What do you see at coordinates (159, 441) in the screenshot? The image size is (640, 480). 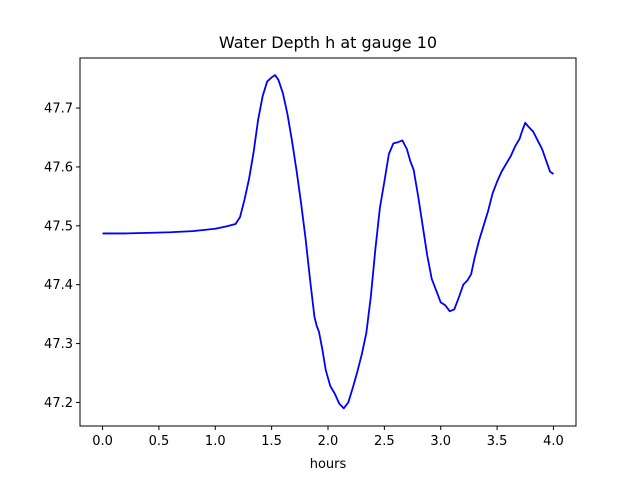 I see `x-tick-label: 0.5` at bounding box center [159, 441].